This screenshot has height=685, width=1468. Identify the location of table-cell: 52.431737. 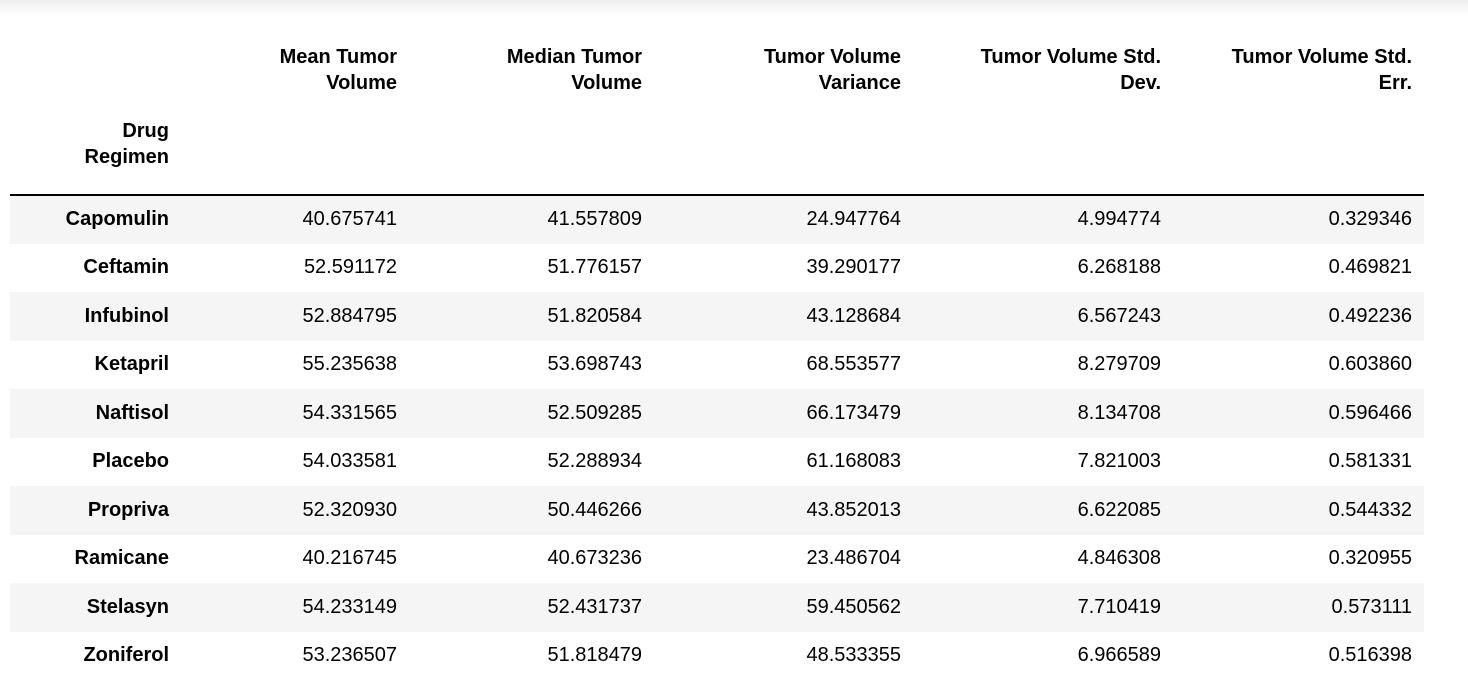
(594, 606).